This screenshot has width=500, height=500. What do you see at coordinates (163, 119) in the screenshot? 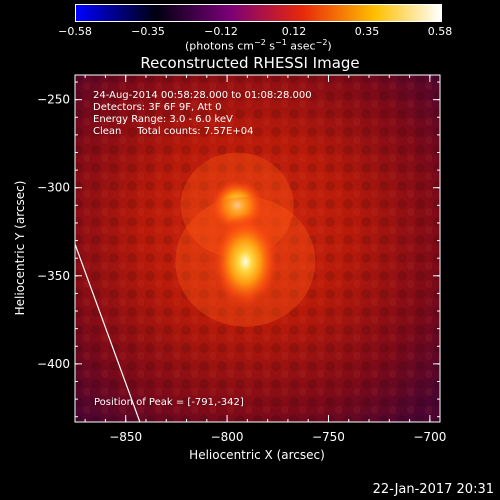
I see `annotation-energy: Energy Range: 3.0 - 6.0 keV` at bounding box center [163, 119].